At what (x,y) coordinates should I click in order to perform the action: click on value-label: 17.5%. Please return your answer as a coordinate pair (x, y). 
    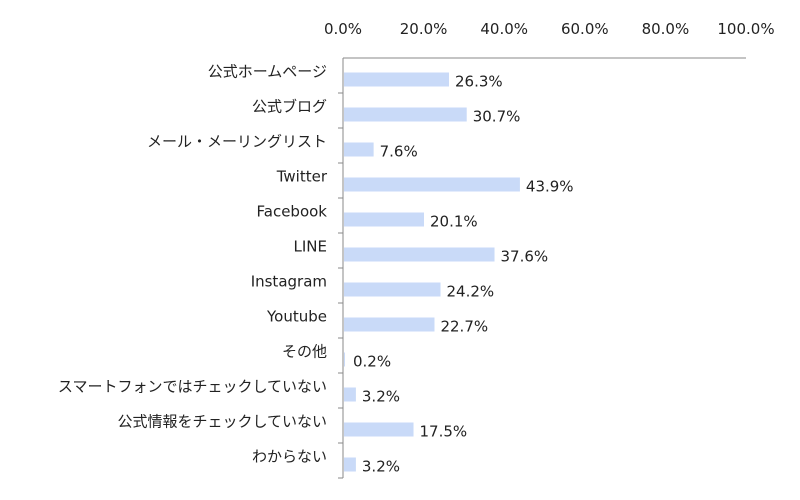
    Looking at the image, I should click on (444, 432).